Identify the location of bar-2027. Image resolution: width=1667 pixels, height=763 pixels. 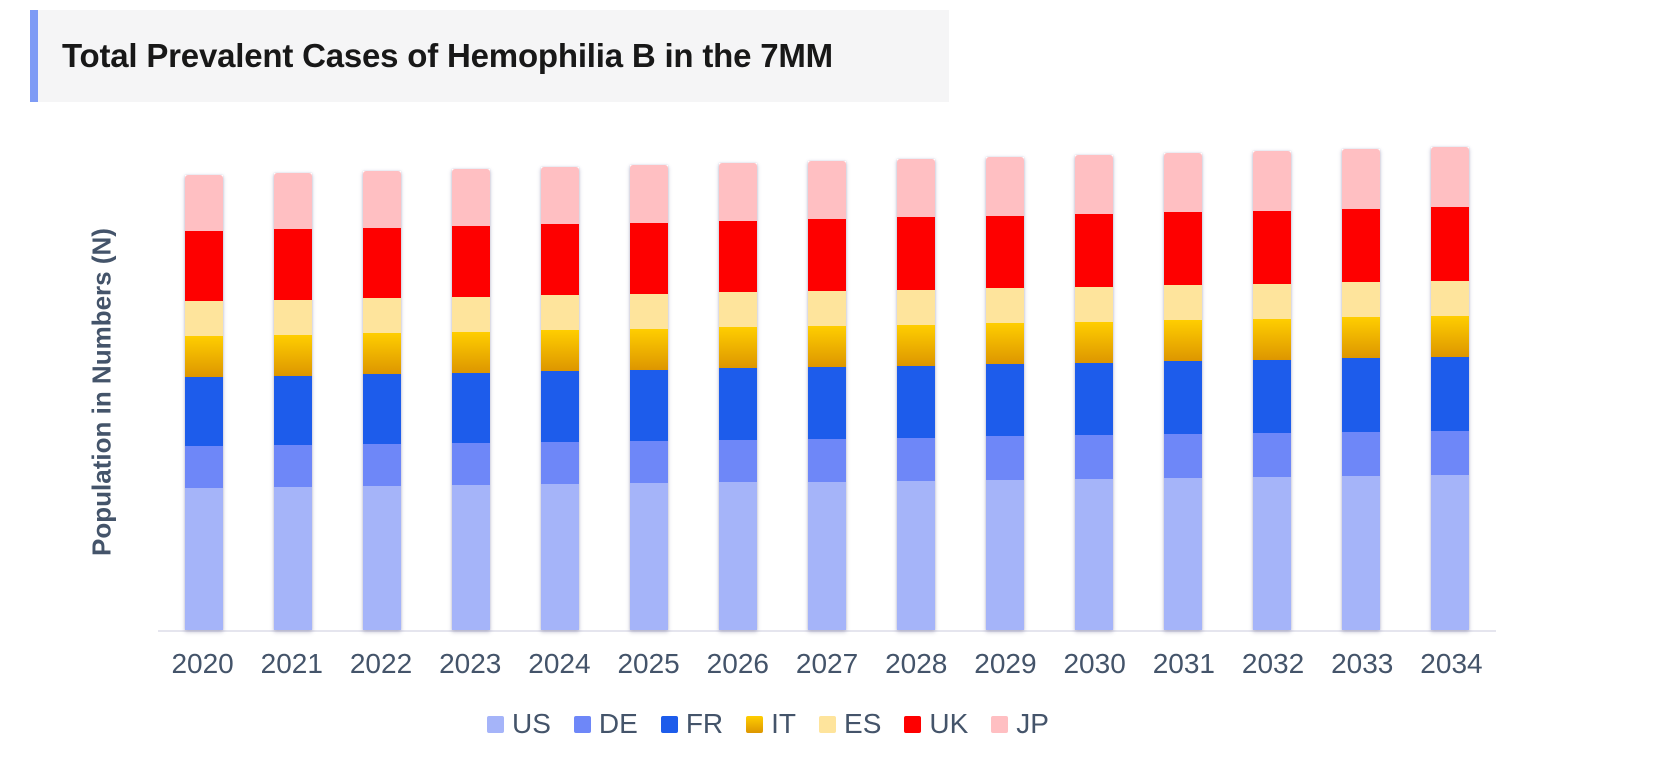
(827, 395).